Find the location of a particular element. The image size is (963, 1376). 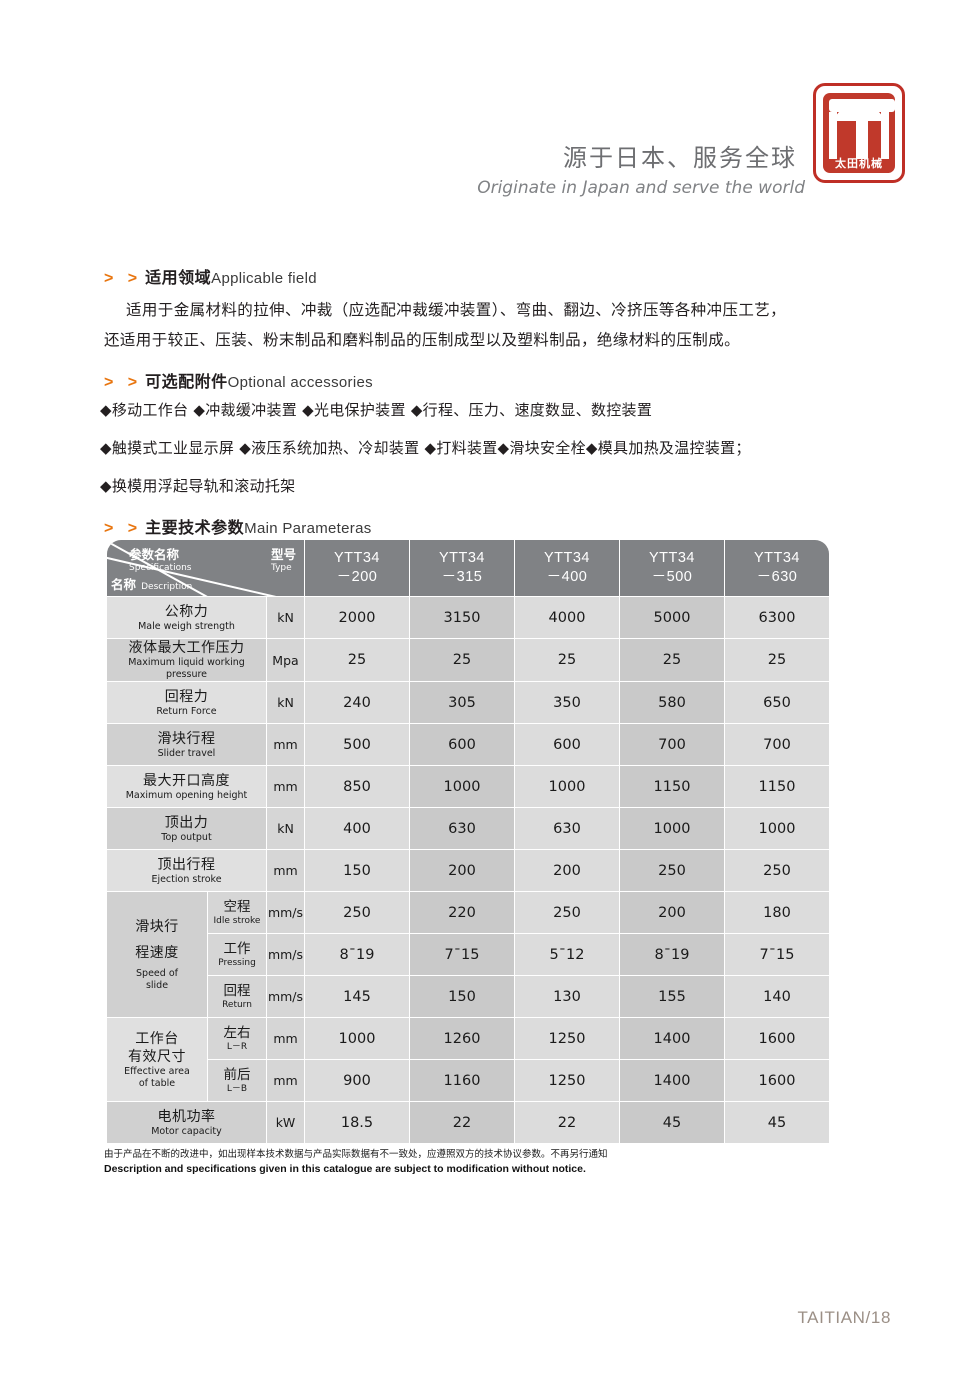

cell-value: 2000 is located at coordinates (357, 617).